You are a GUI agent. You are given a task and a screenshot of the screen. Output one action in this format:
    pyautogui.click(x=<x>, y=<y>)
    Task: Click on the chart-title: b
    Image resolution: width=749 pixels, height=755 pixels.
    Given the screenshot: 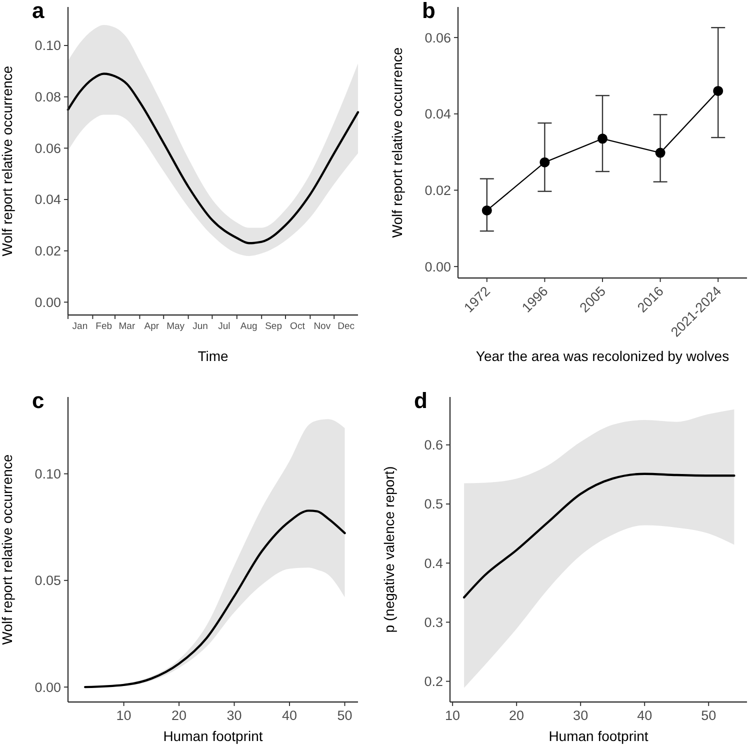 What is the action you would take?
    pyautogui.click(x=429, y=11)
    